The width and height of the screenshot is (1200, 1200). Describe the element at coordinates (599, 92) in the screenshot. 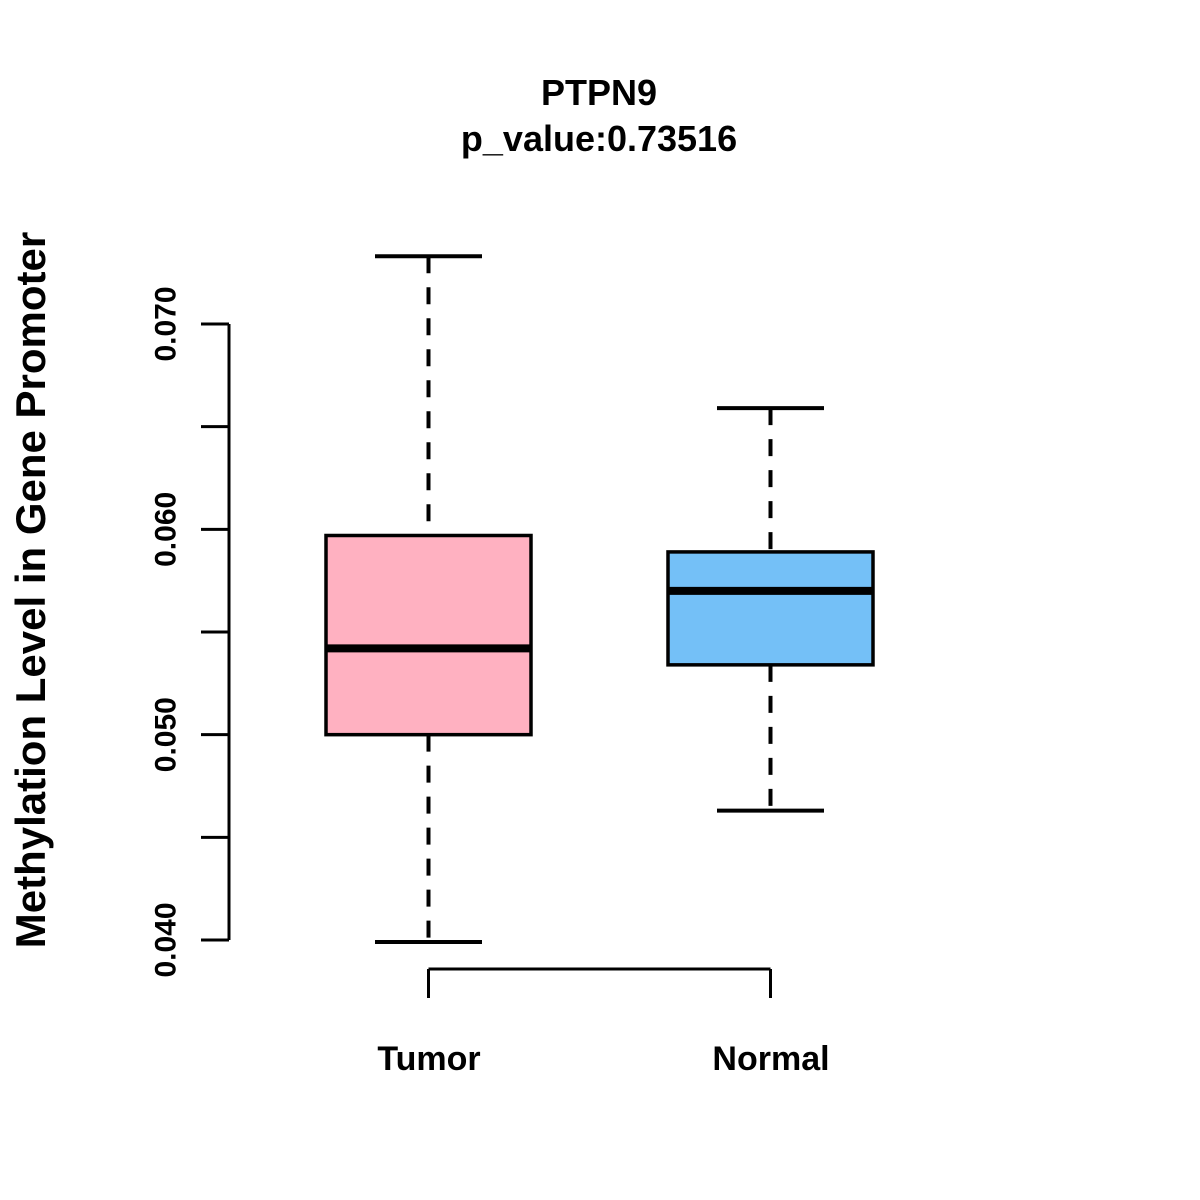

I see `chart-title: PTPN9` at that location.